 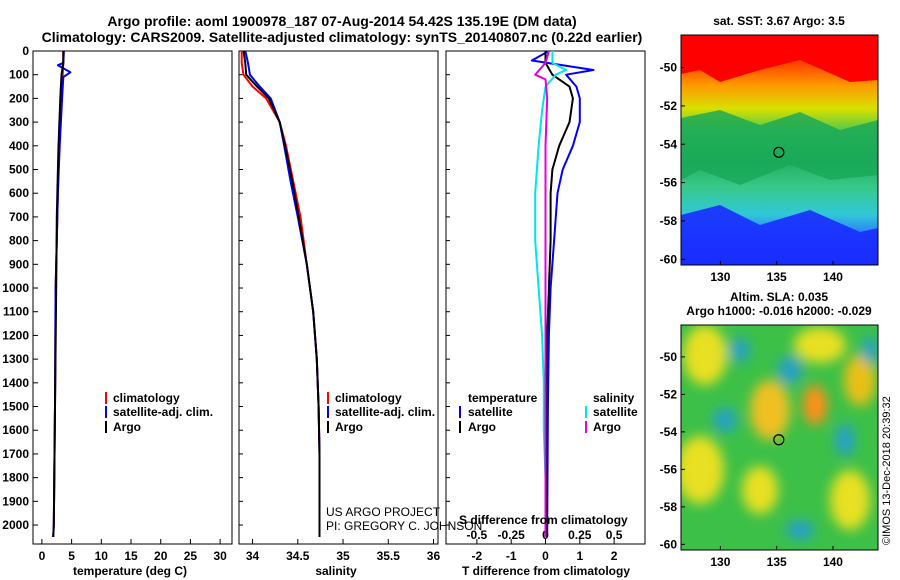 I want to click on temperature-axis: 0 5 10 15 20 25 30, so click(x=133, y=551).